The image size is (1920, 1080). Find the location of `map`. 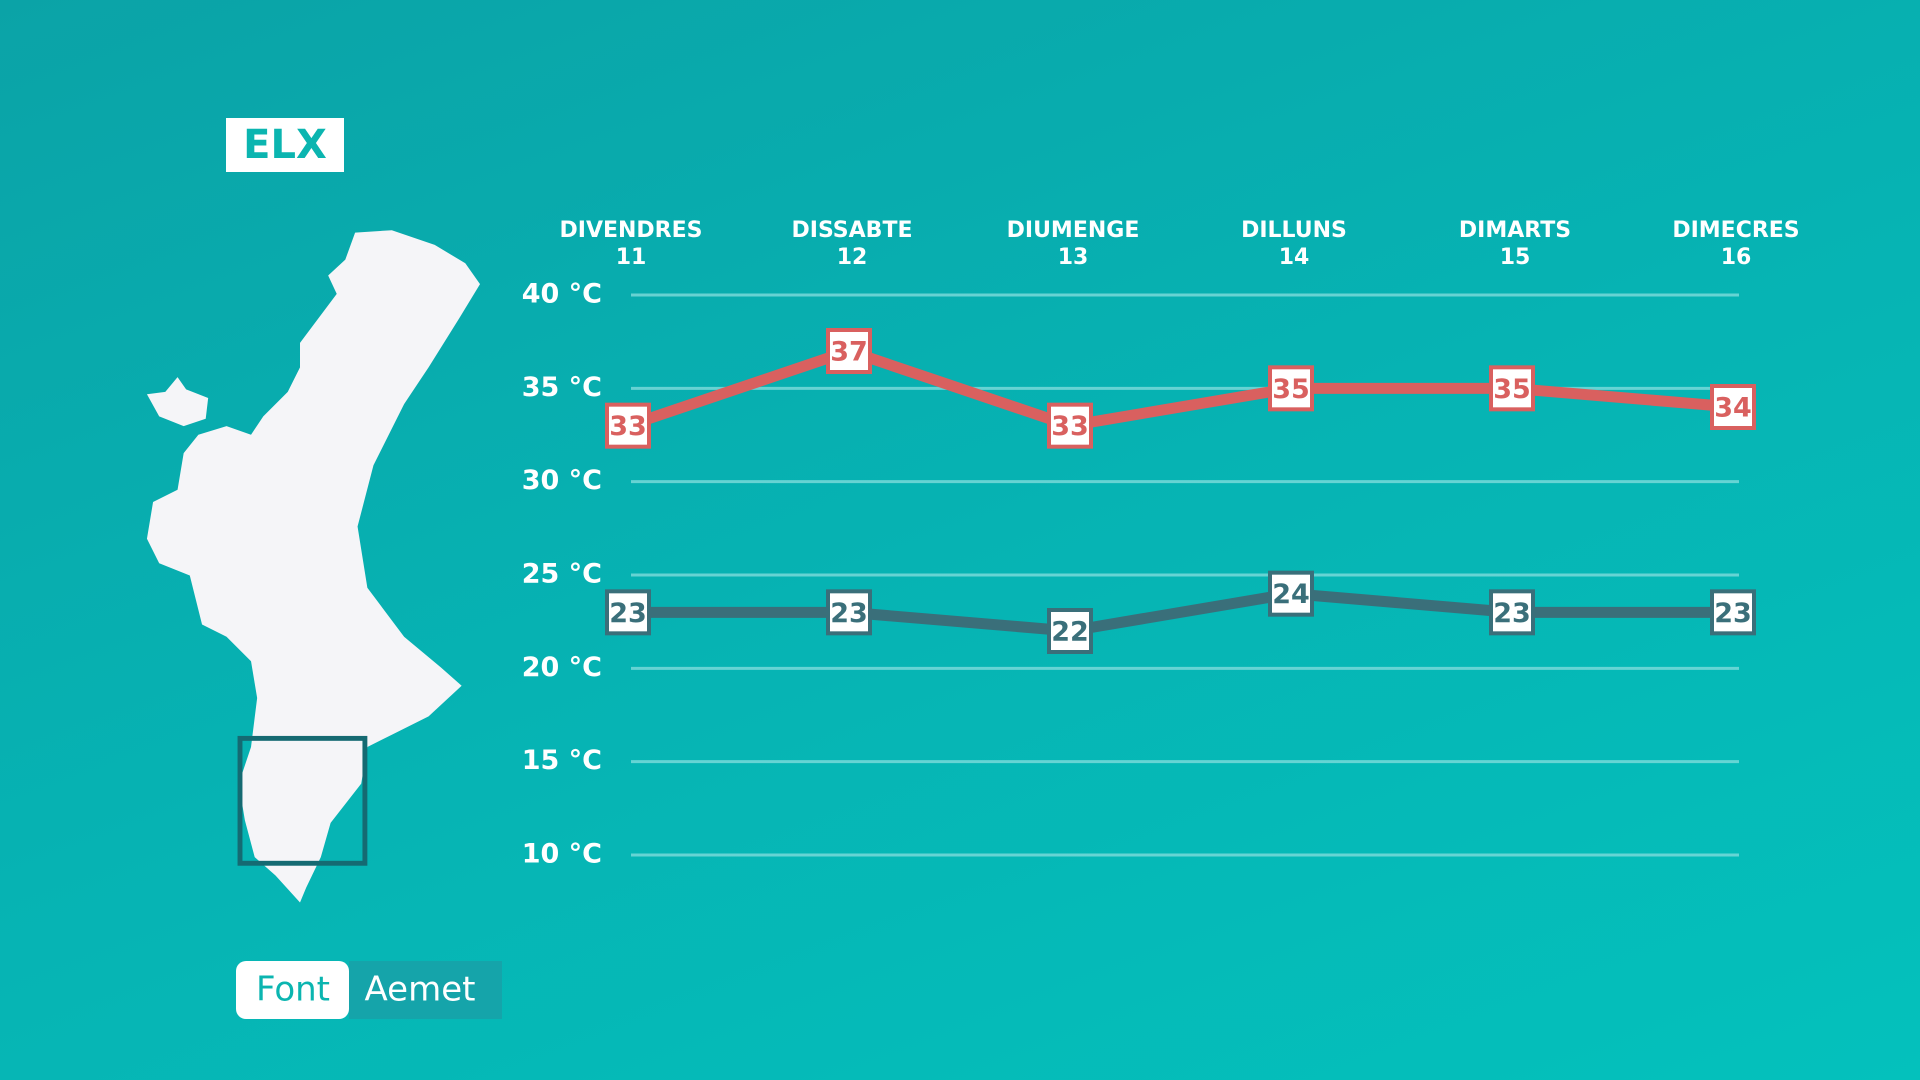

map is located at coordinates (313, 566).